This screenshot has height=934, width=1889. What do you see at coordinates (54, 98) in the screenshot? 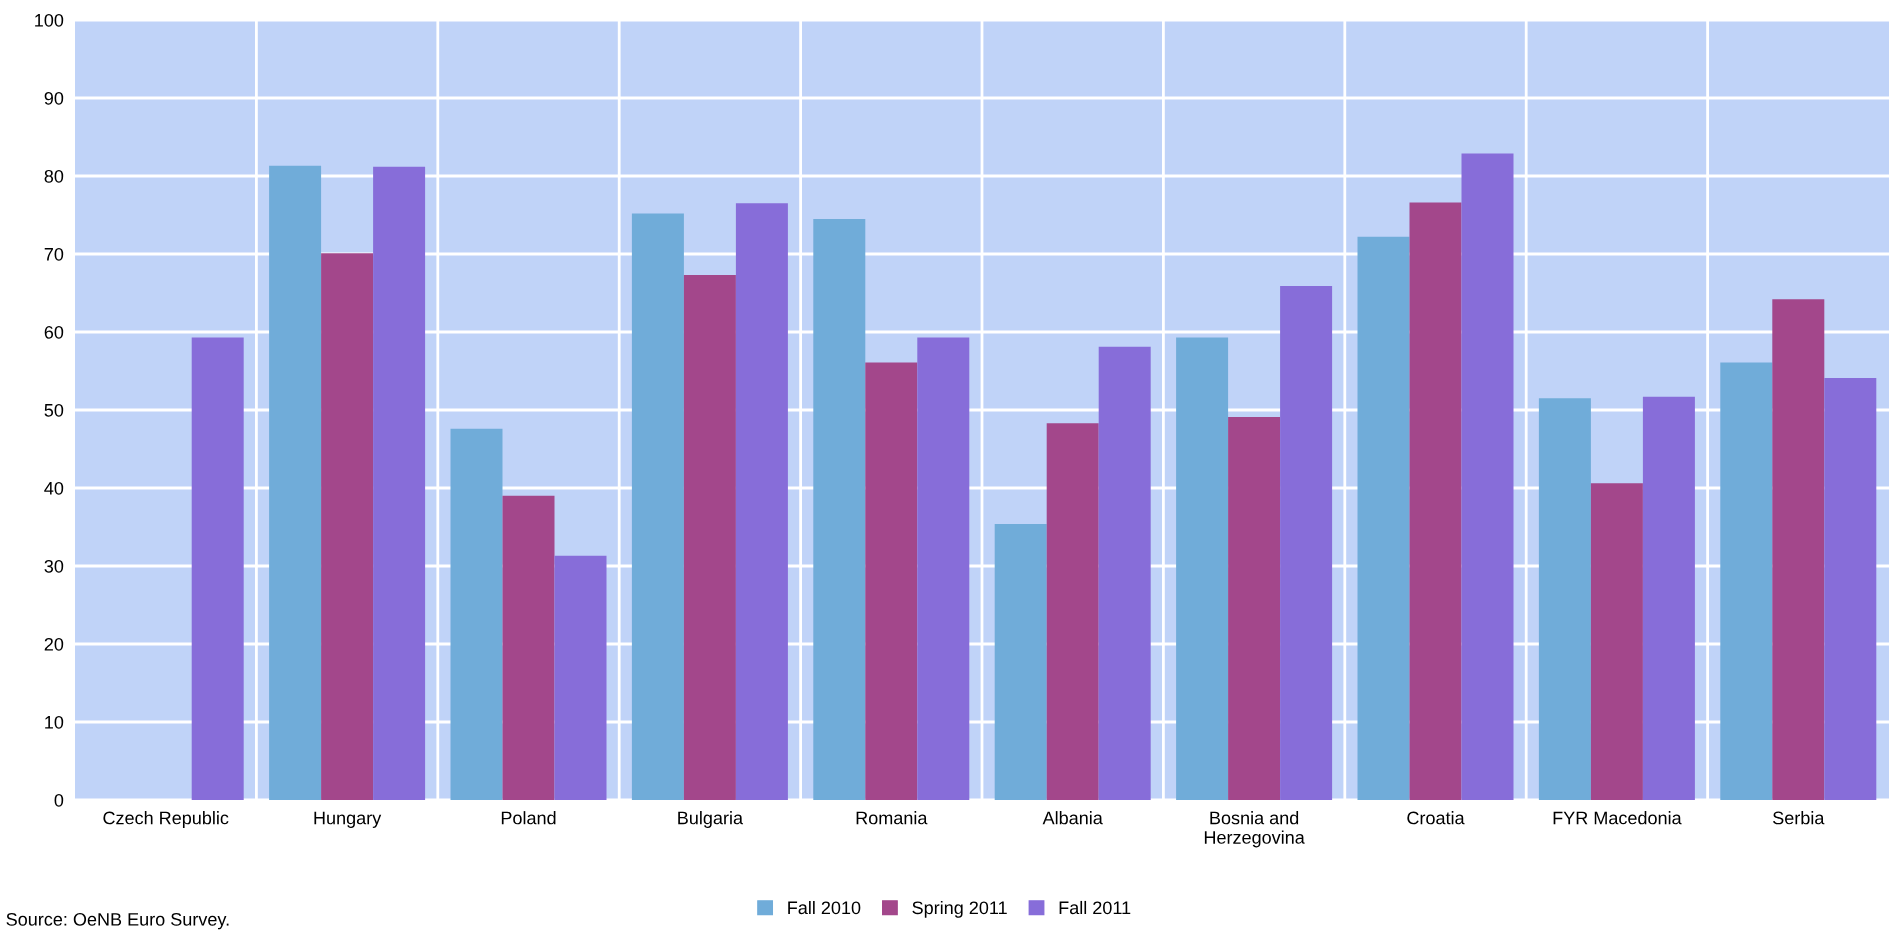
I see `y-tick-label: 90` at bounding box center [54, 98].